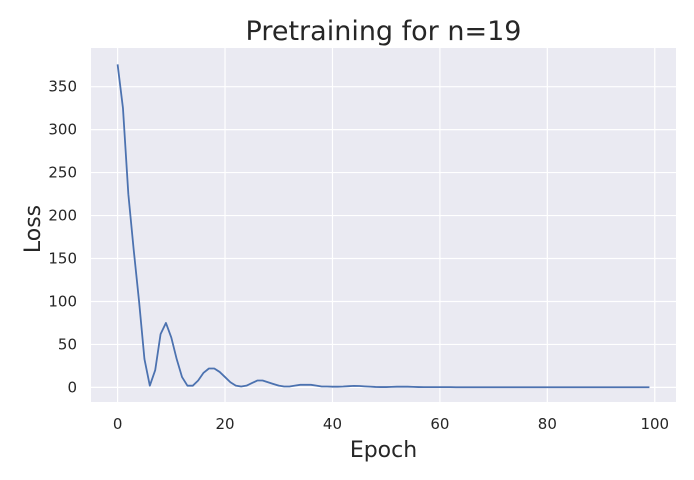 The height and width of the screenshot is (480, 694). What do you see at coordinates (62, 259) in the screenshot?
I see `y-tick-label: 150` at bounding box center [62, 259].